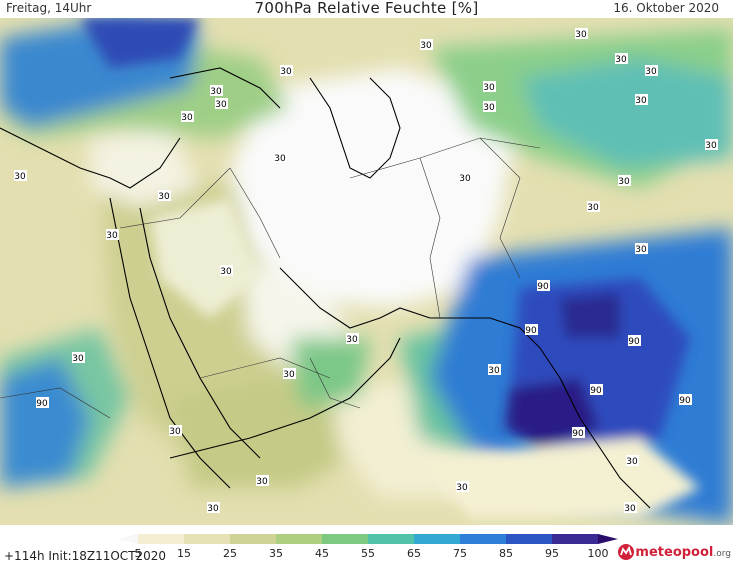  What do you see at coordinates (184, 553) in the screenshot?
I see `colorbar-label: 15` at bounding box center [184, 553].